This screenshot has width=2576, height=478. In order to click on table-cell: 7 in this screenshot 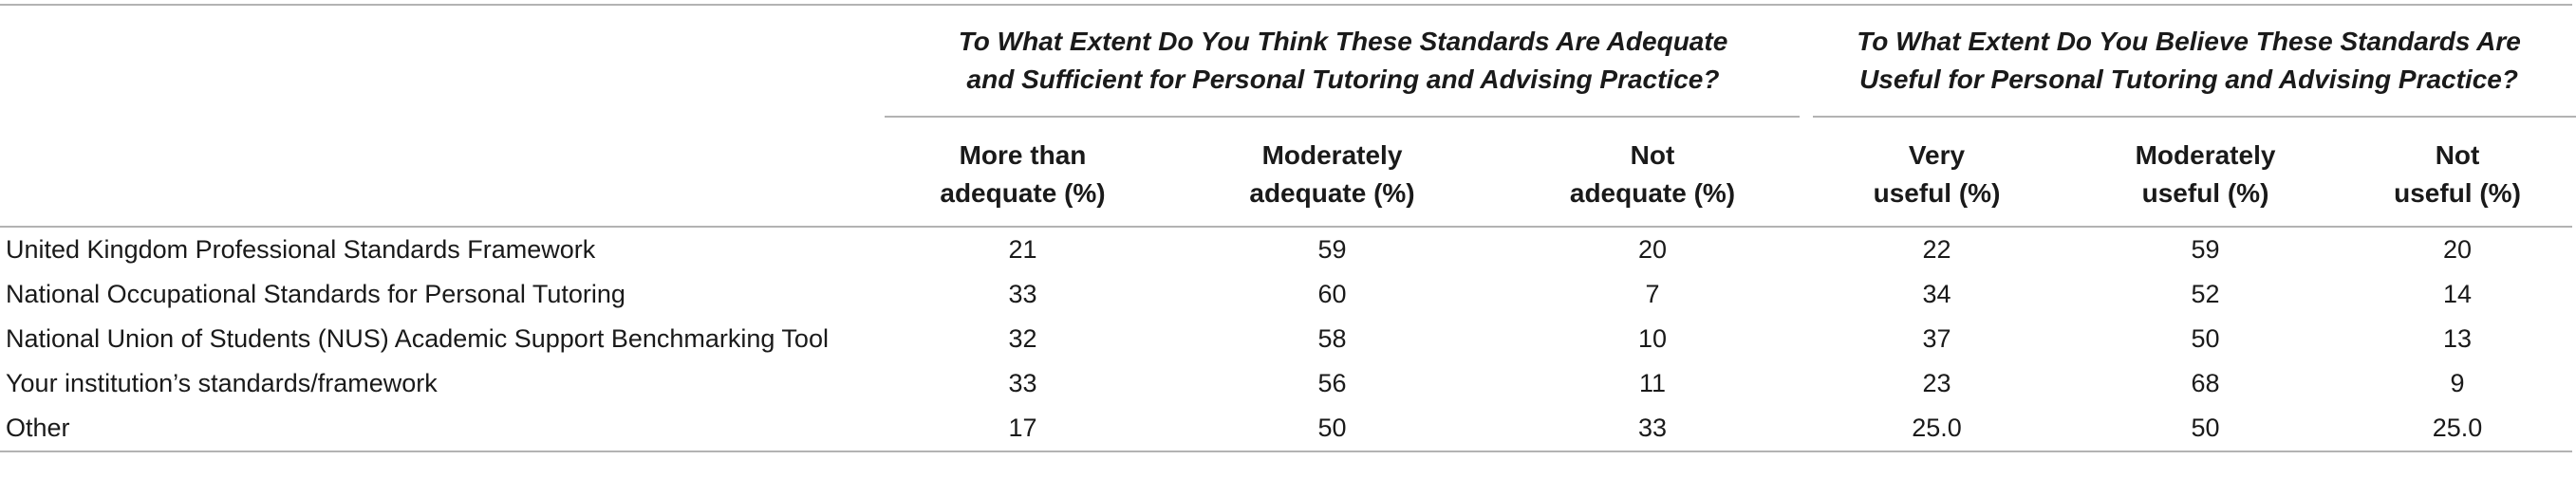, I will do `click(1652, 294)`.